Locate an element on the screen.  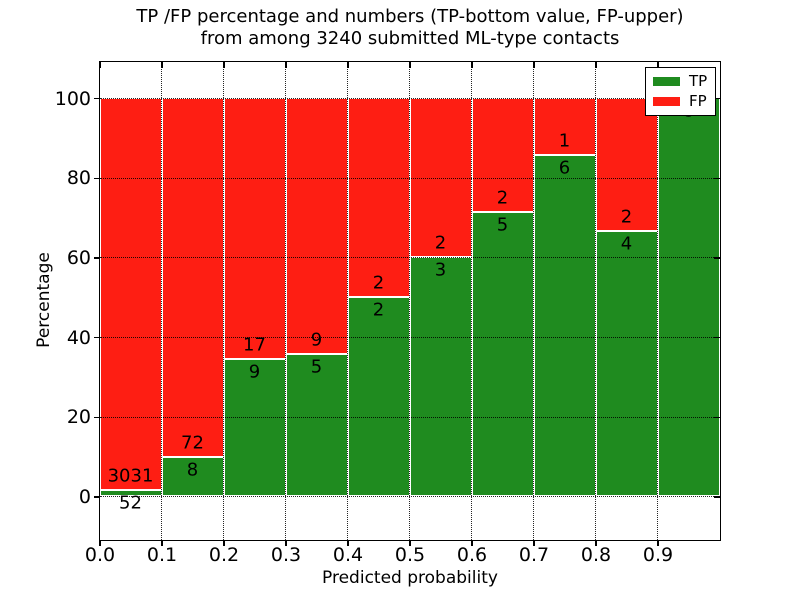
legend: TP FP is located at coordinates (681, 91).